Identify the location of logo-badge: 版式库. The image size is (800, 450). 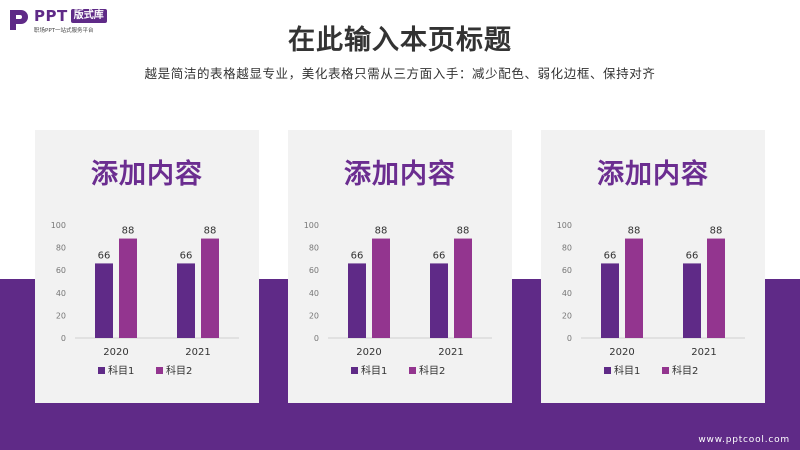
(88, 16).